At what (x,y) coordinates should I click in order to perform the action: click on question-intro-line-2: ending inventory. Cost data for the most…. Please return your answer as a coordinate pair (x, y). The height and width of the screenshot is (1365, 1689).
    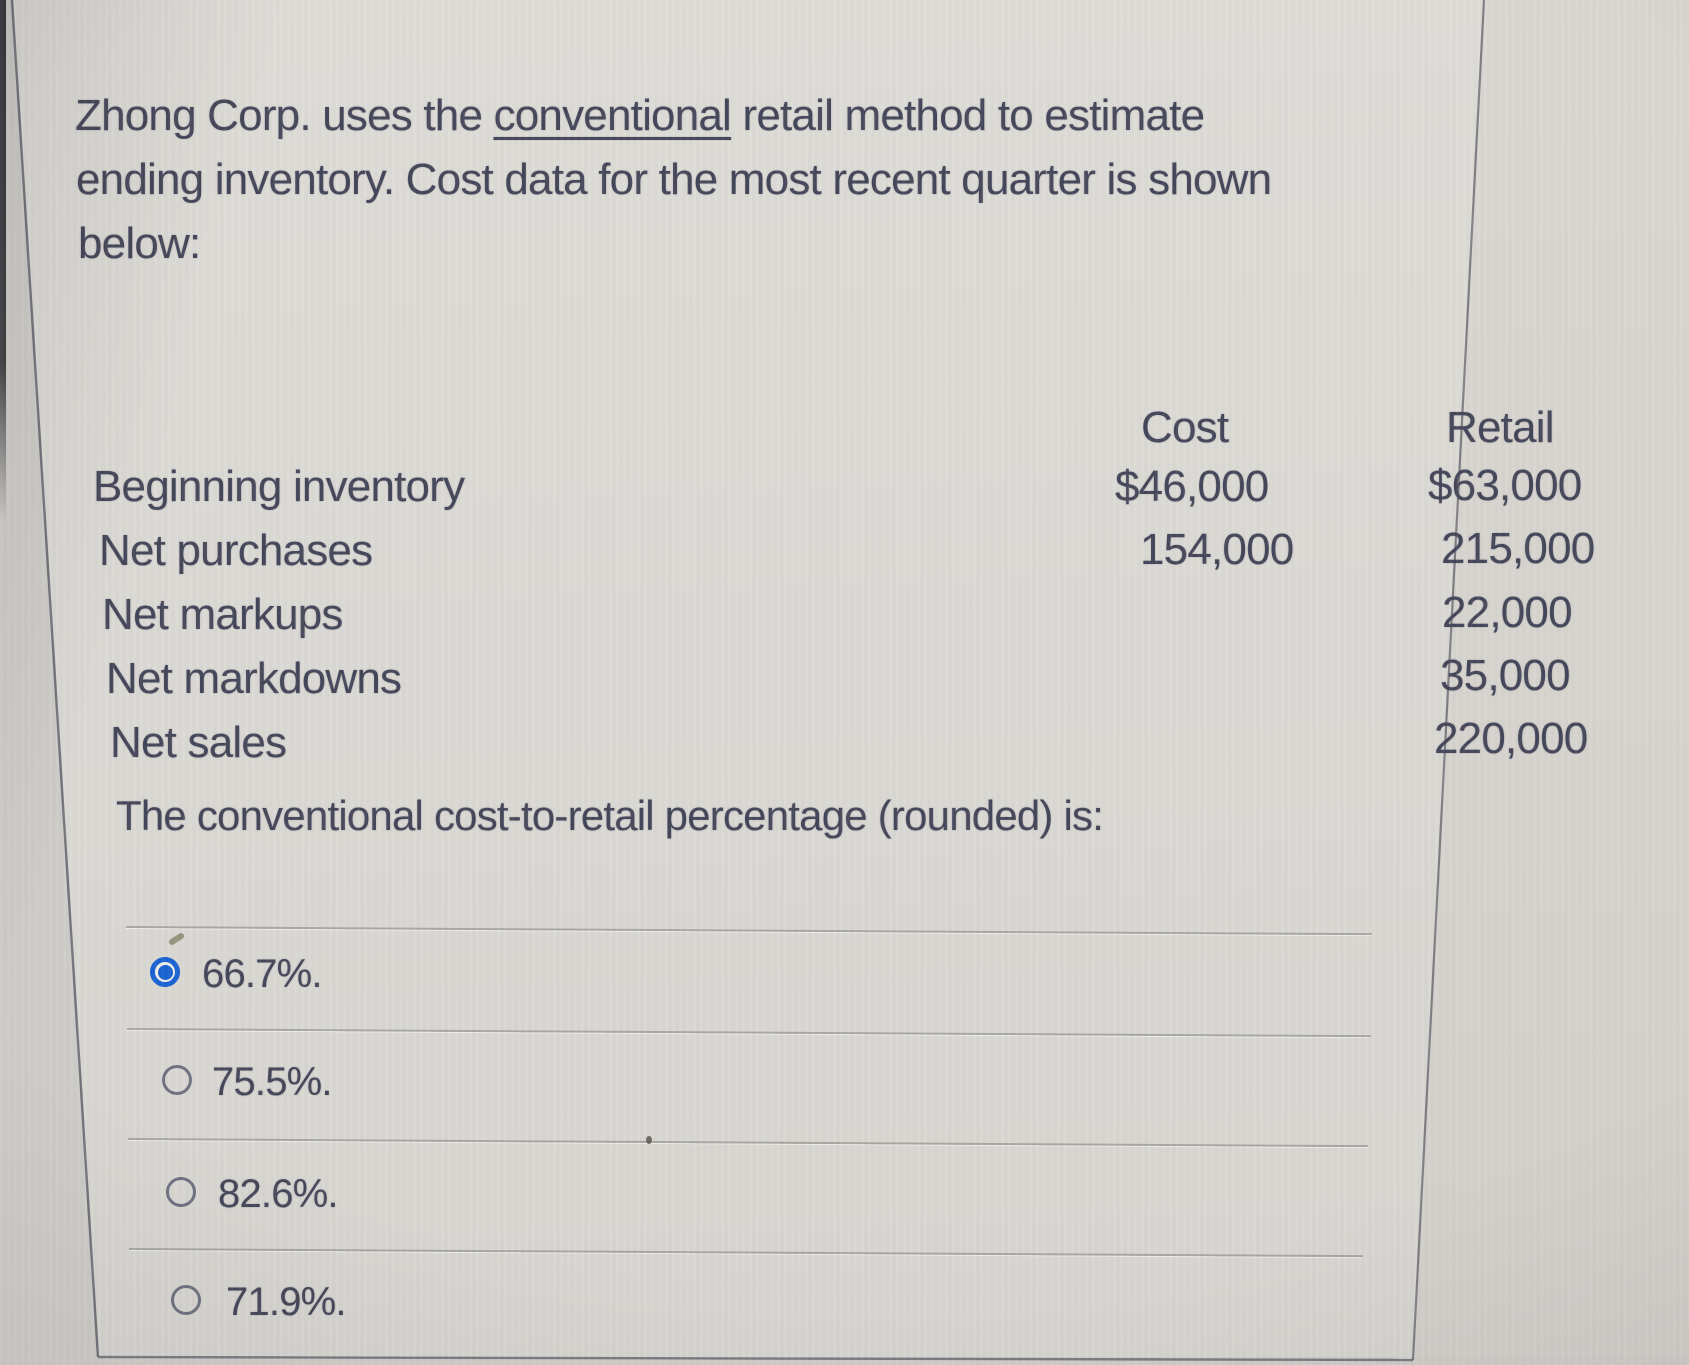
    Looking at the image, I should click on (674, 179).